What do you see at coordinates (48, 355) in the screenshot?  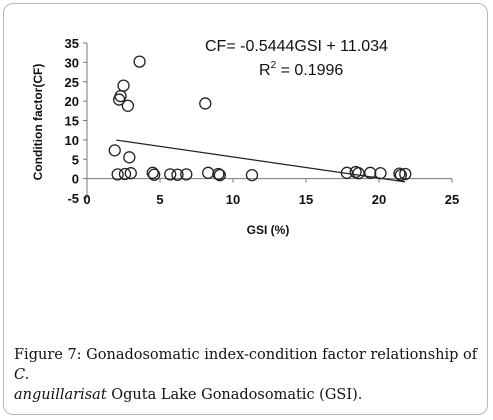 I see `figure-label: Figure 7:` at bounding box center [48, 355].